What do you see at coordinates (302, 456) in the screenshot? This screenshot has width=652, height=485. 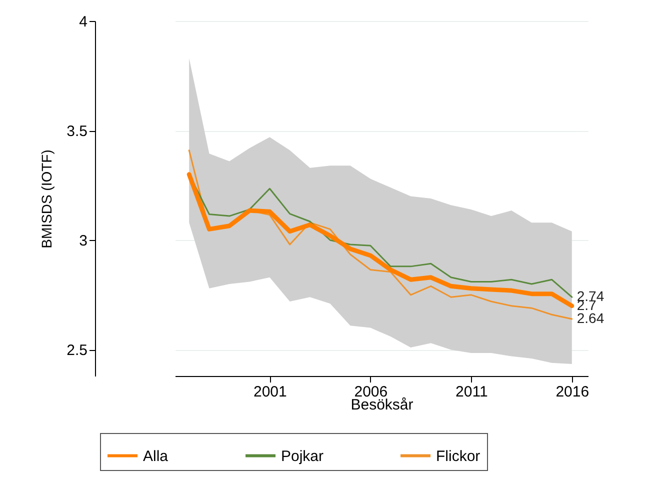 I see `legend-label: Pojkar` at bounding box center [302, 456].